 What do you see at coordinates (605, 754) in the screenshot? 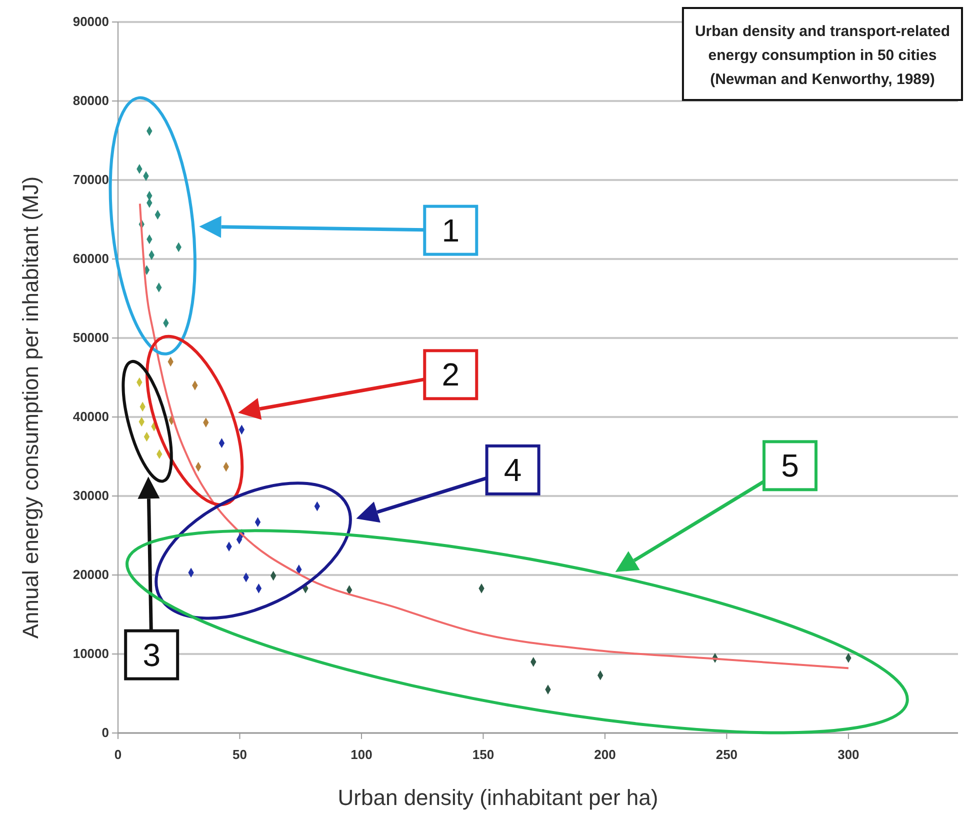
I see `x-tick-label: 200` at bounding box center [605, 754].